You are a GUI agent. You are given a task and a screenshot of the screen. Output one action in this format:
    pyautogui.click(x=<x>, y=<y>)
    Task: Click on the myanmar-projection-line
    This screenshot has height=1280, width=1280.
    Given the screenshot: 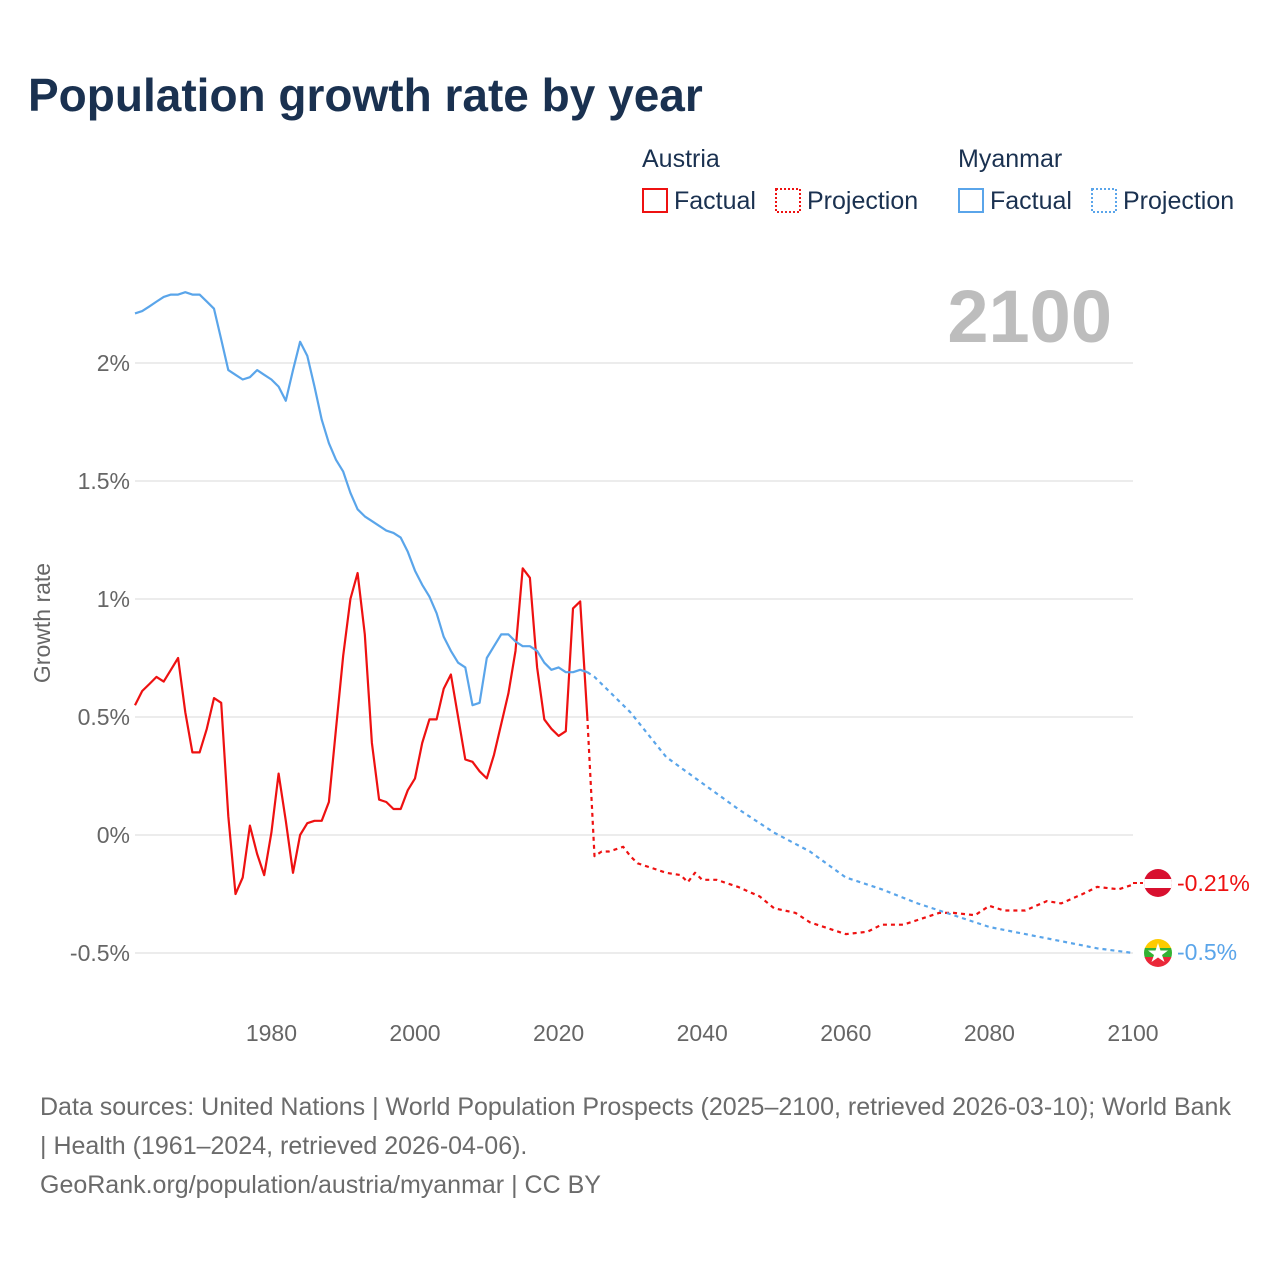 What is the action you would take?
    pyautogui.click(x=860, y=813)
    